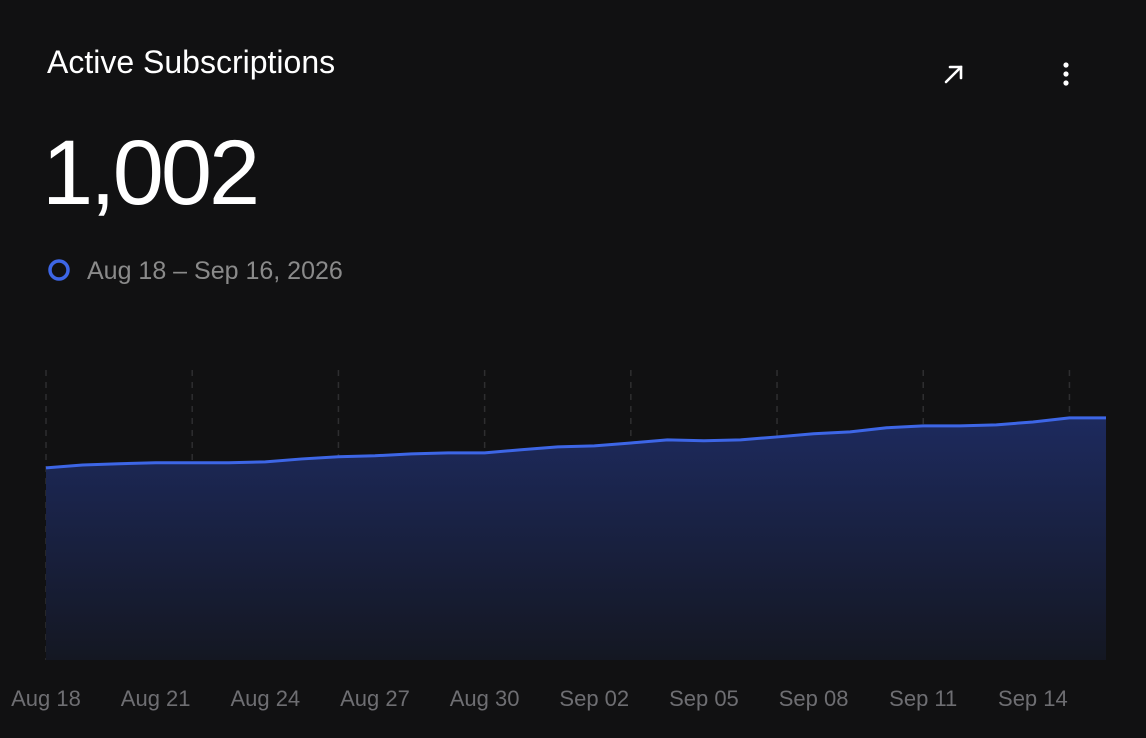 The image size is (1146, 738). I want to click on x-tick-label: Aug 18, so click(46, 698).